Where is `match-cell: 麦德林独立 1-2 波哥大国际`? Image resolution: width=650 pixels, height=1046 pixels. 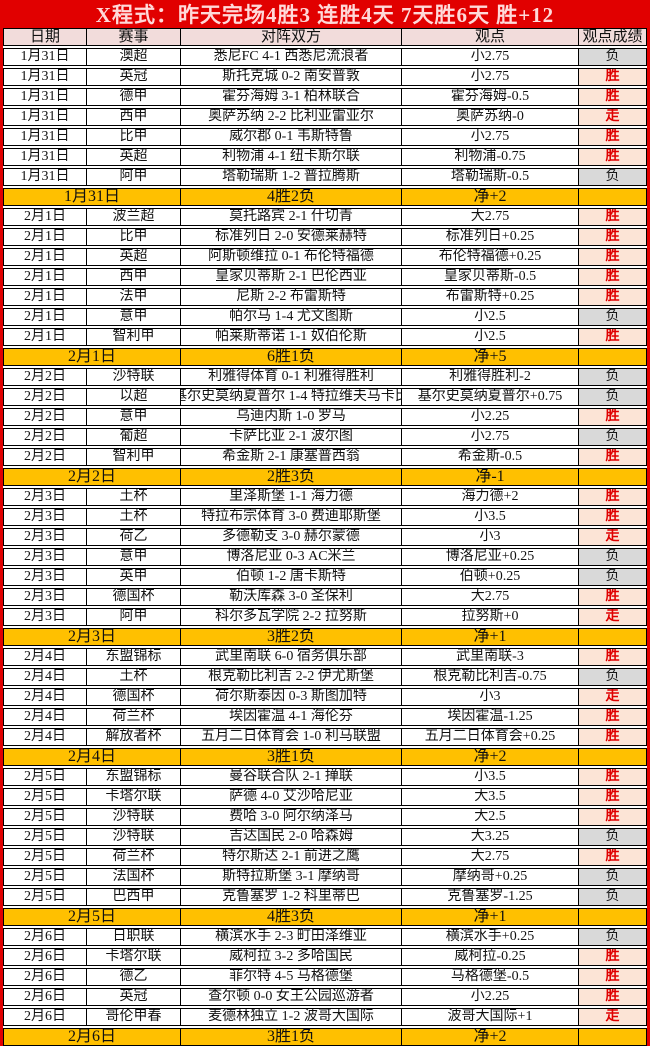
match-cell: 麦德林独立 1-2 波哥大国际 is located at coordinates (291, 1017).